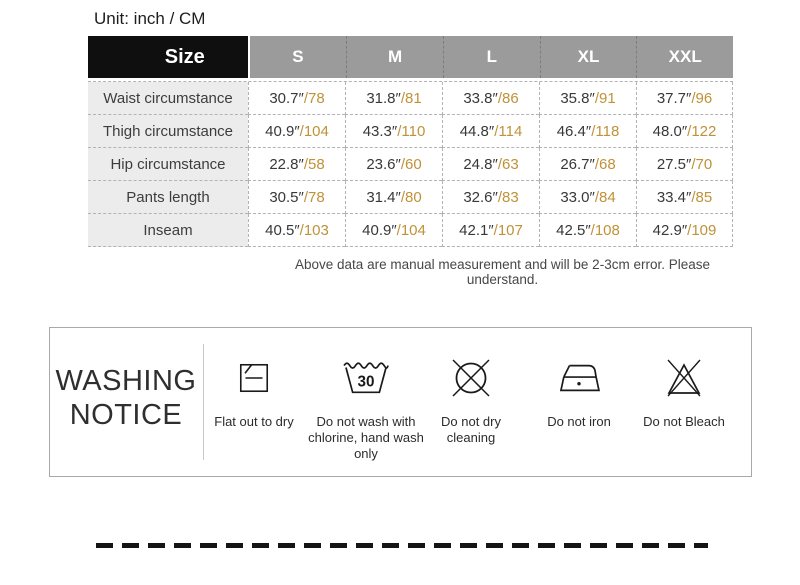 The height and width of the screenshot is (585, 800). What do you see at coordinates (168, 197) in the screenshot?
I see `row-label: Pants length` at bounding box center [168, 197].